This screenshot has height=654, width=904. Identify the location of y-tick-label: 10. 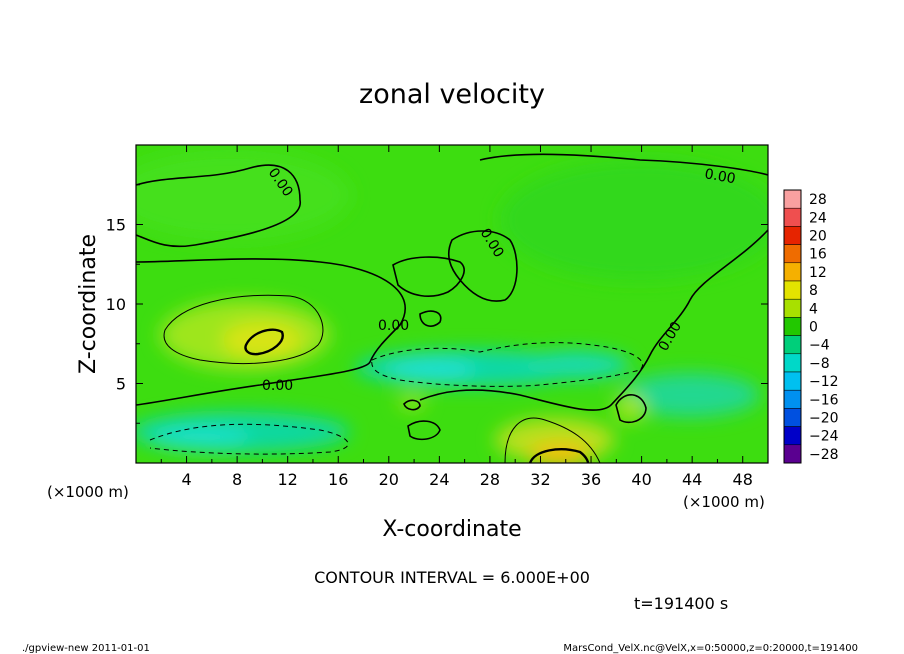
(116, 304).